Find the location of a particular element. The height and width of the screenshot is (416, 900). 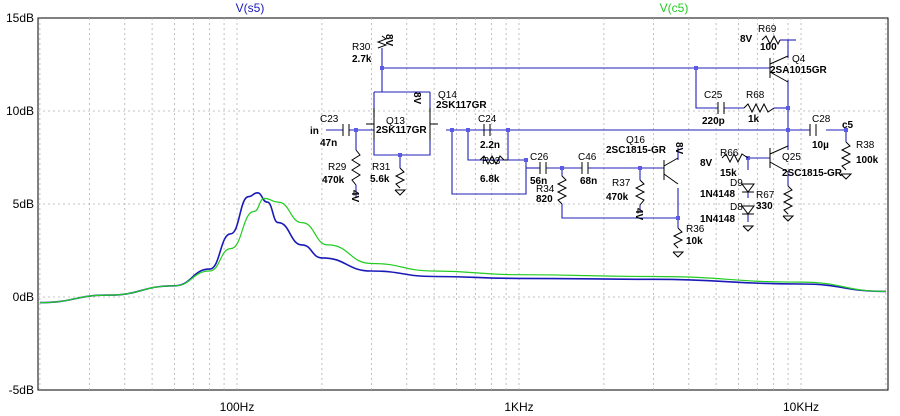

c23-label: C23 is located at coordinates (329, 119).